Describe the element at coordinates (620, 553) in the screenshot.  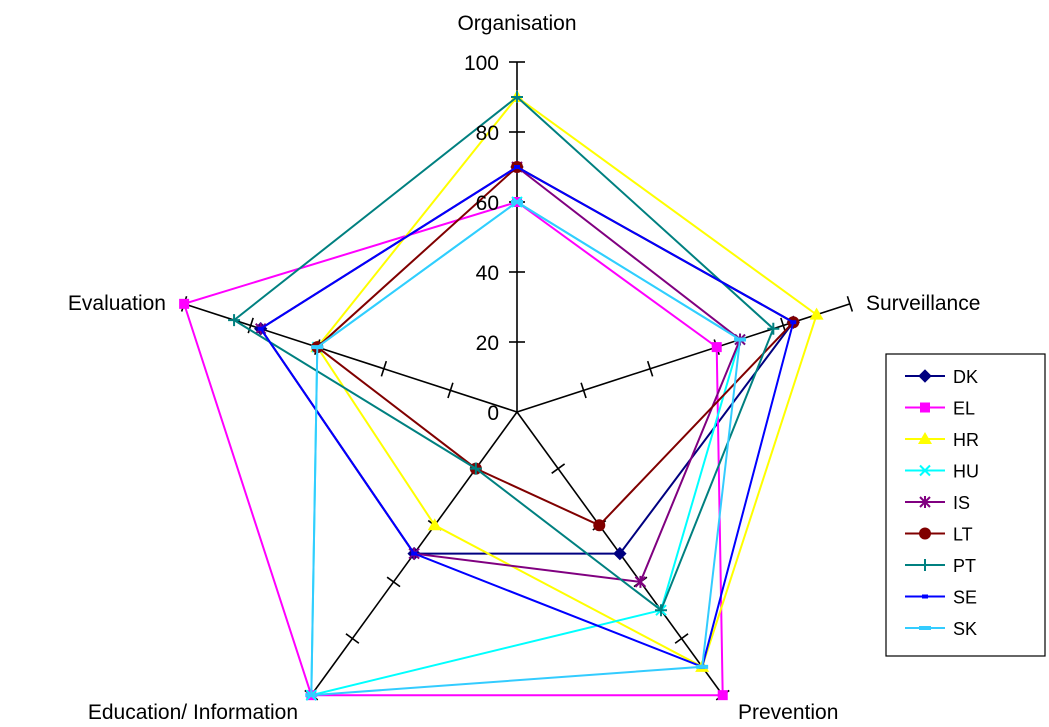
I see `data-point-DK` at that location.